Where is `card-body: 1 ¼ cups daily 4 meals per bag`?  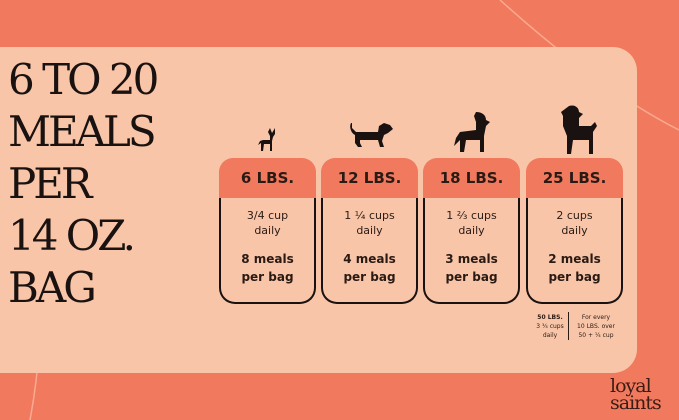 card-body: 1 ¼ cups daily 4 meals per bag is located at coordinates (369, 251).